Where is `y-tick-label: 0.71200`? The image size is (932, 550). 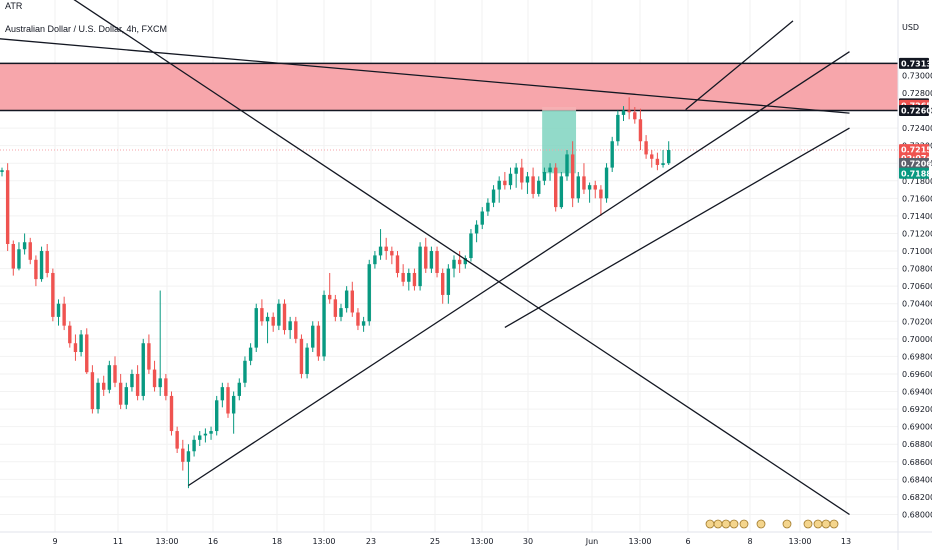 y-tick-label: 0.71200 is located at coordinates (917, 233).